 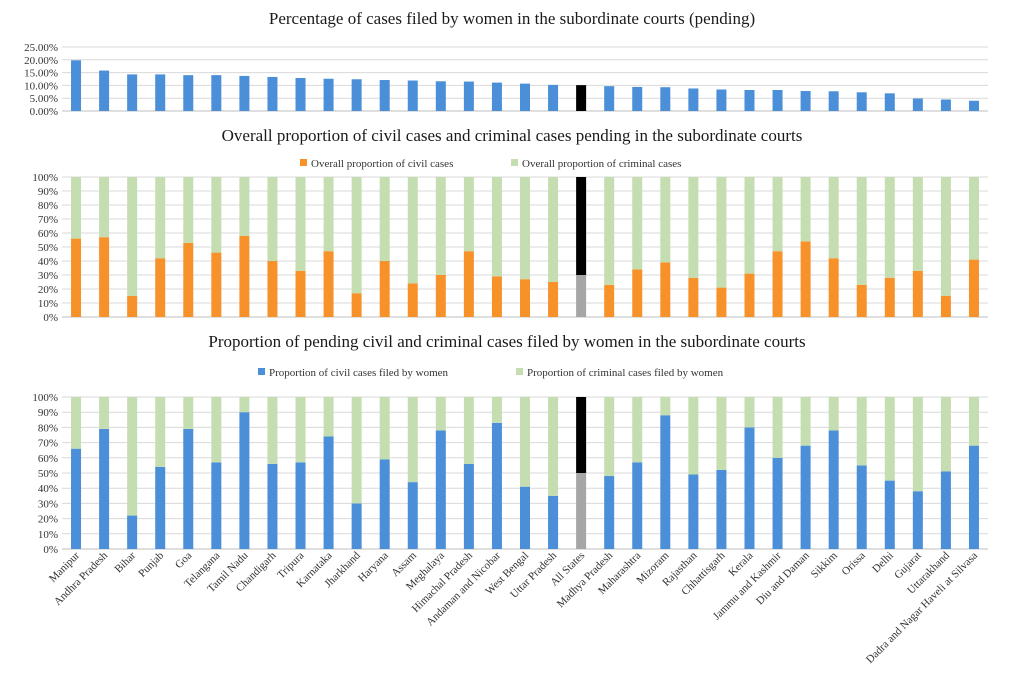 I want to click on chart2-y-tick-label: 90%, so click(x=48, y=192).